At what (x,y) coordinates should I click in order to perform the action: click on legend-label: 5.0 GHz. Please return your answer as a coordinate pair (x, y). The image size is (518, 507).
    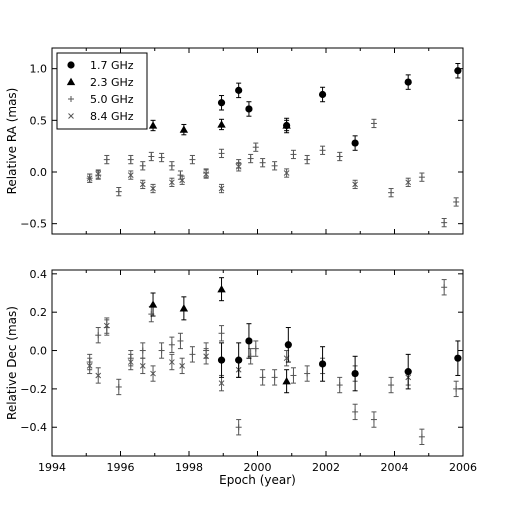
    Looking at the image, I should click on (112, 99).